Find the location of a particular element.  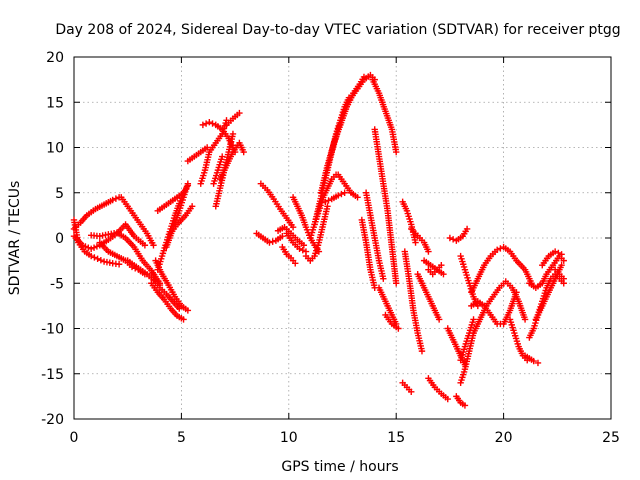

x-tick-label: 20 is located at coordinates (504, 438).